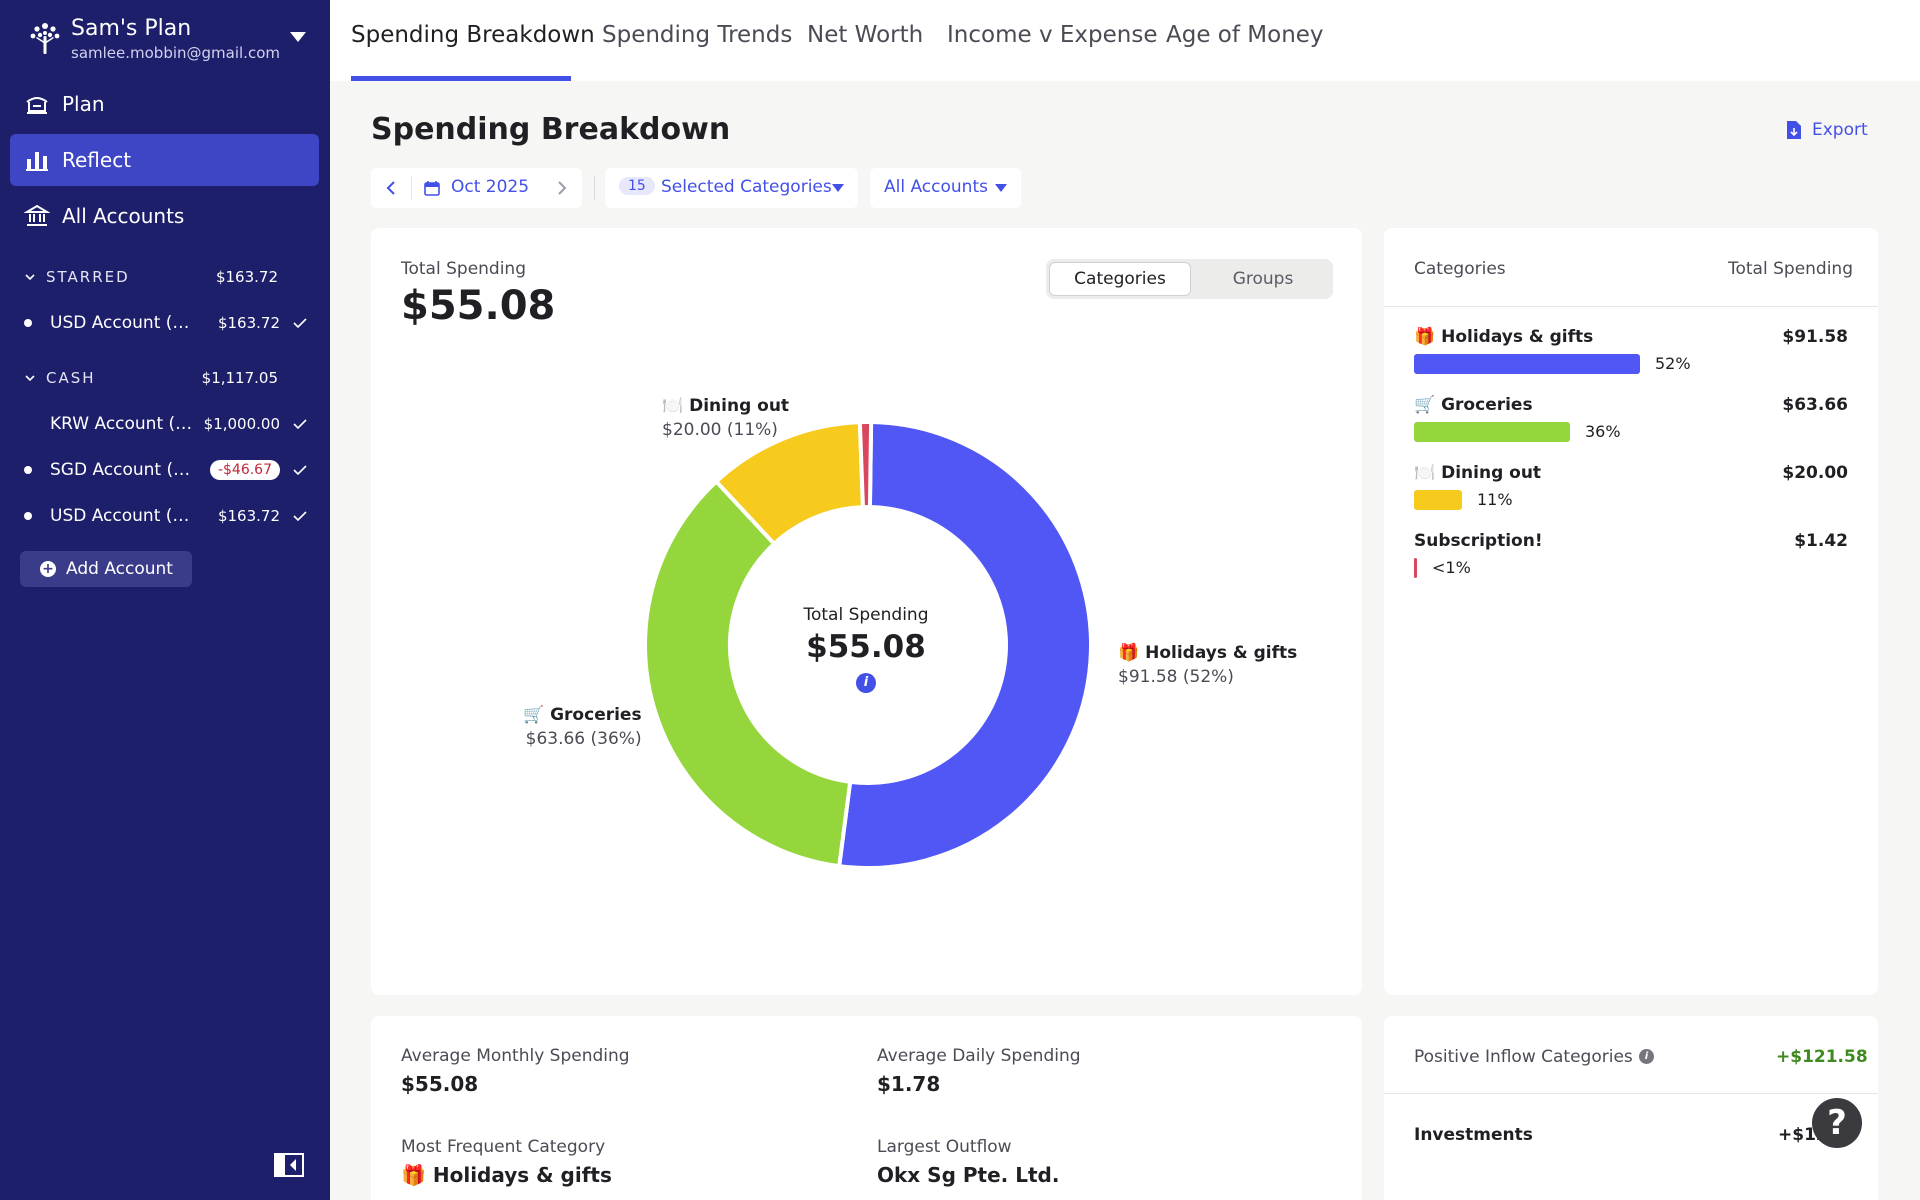 The height and width of the screenshot is (1200, 1920). I want to click on spending-stats-card, so click(866, 1108).